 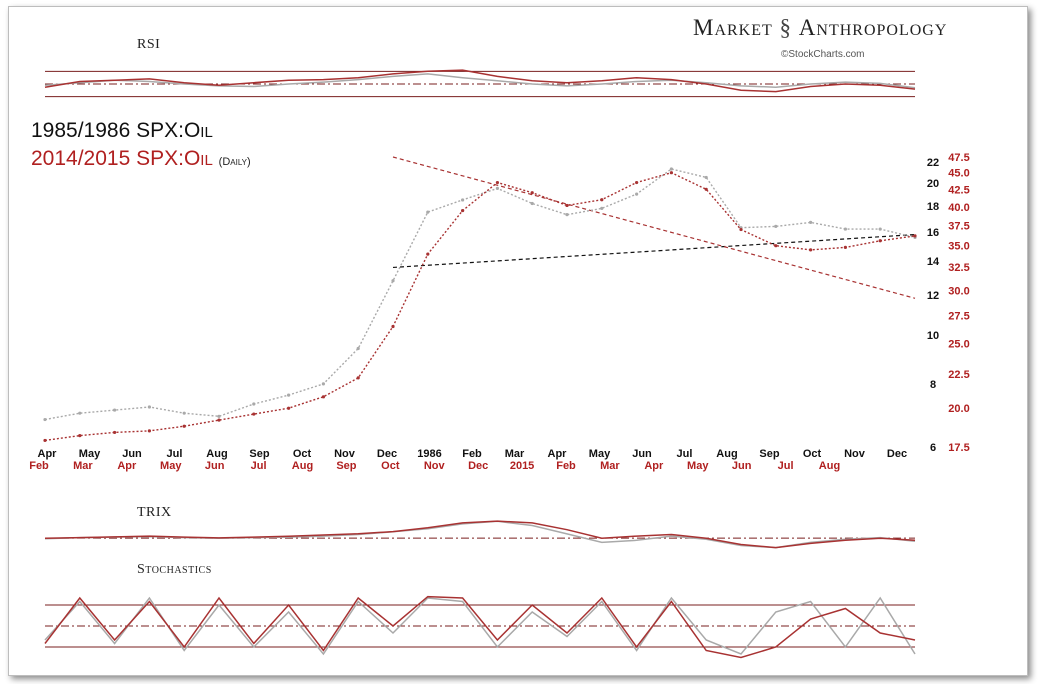 What do you see at coordinates (346, 466) in the screenshot?
I see `x-tick-label-b: Sep` at bounding box center [346, 466].